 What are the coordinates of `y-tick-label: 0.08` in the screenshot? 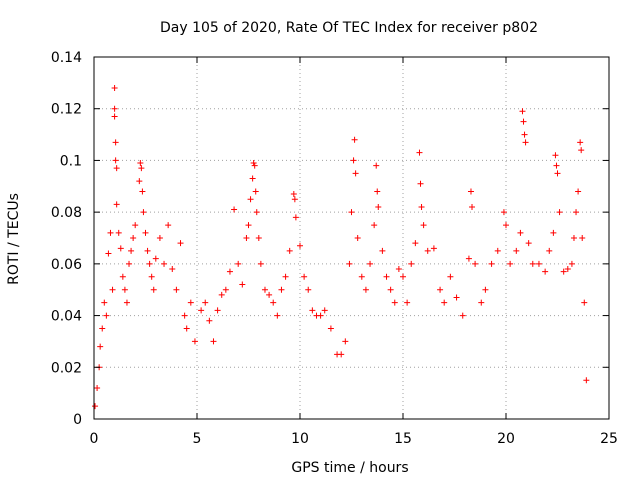 It's located at (66, 213).